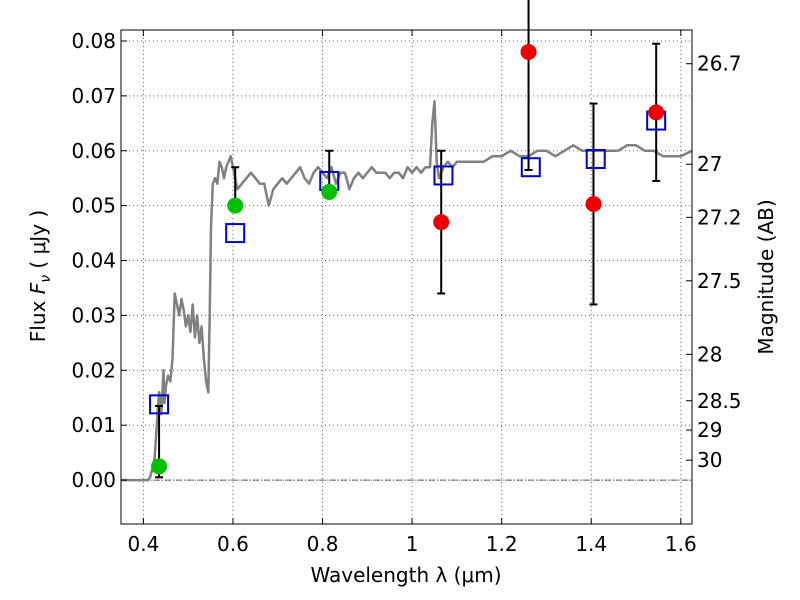  I want to click on y-tick-label: 0.07, so click(93, 96).